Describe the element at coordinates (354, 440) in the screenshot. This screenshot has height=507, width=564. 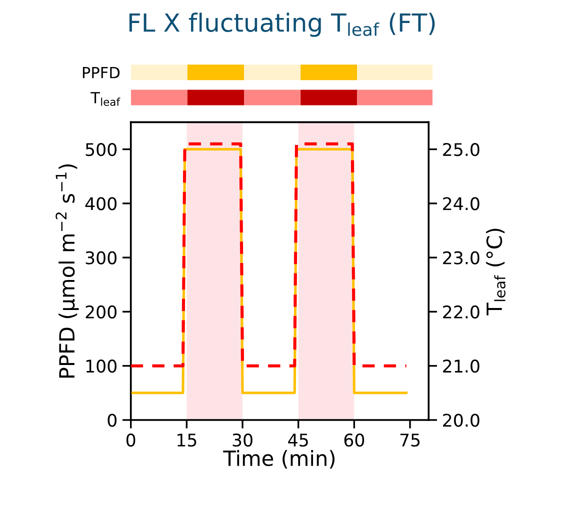
I see `x-tick-label: 60` at that location.